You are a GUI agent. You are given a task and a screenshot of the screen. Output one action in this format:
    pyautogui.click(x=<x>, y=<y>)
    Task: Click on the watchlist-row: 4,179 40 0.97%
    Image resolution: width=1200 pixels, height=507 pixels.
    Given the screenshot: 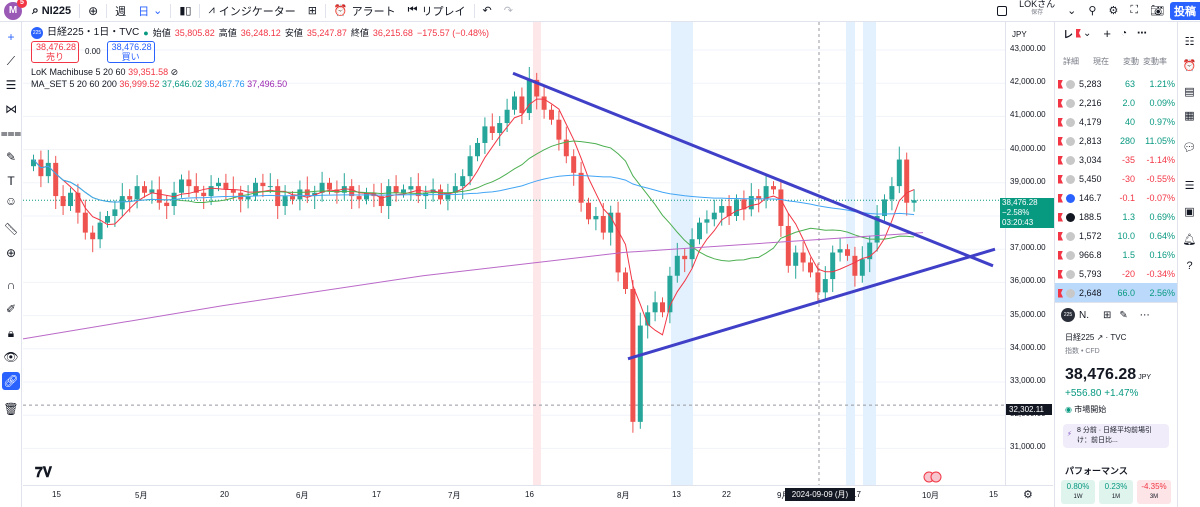 What is the action you would take?
    pyautogui.click(x=1116, y=122)
    